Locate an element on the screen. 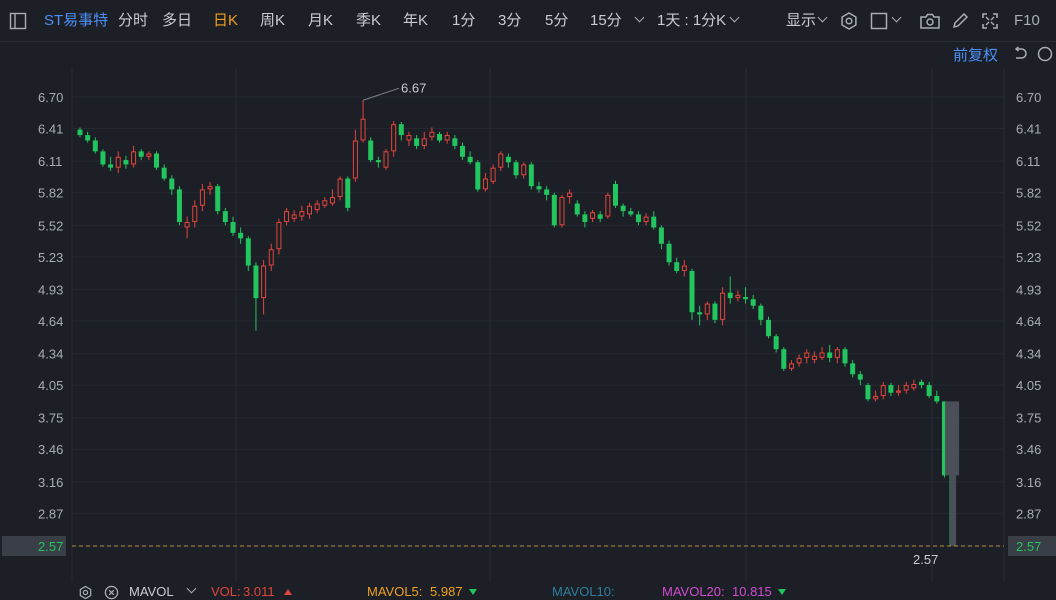 Image resolution: width=1056 pixels, height=600 pixels. tab-multi-day: 多日 is located at coordinates (177, 20).